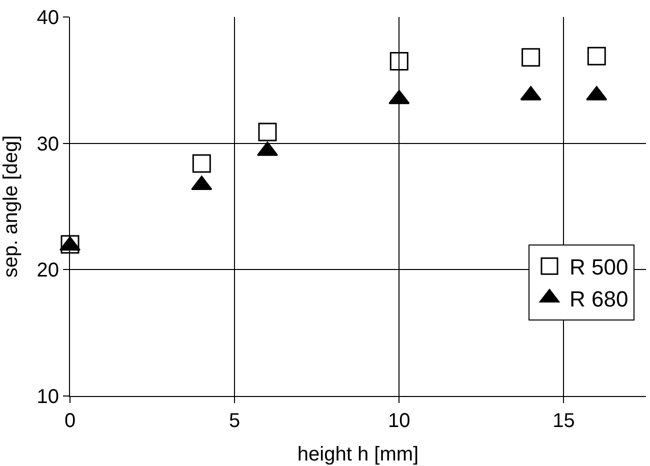 This screenshot has height=466, width=650. Describe the element at coordinates (358, 455) in the screenshot. I see `x-axis-title: height h [mm]` at that location.